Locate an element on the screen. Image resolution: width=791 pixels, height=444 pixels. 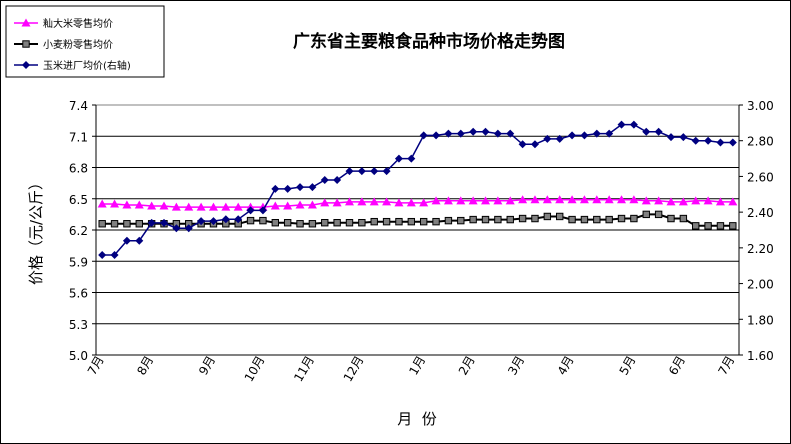
y-tick-label: 7.1 is located at coordinates (78, 137).